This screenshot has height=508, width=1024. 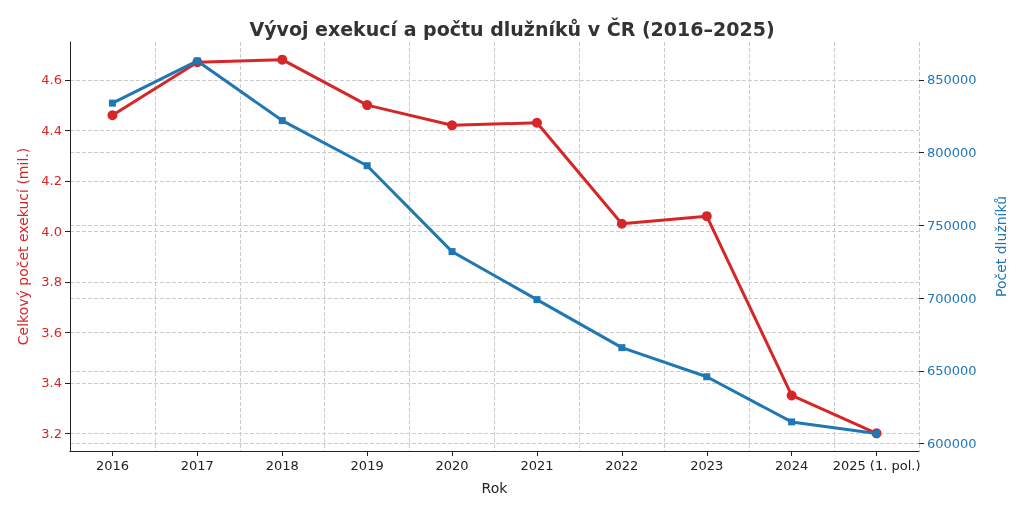 What do you see at coordinates (112, 465) in the screenshot?
I see `x-tick-label: 2016` at bounding box center [112, 465].